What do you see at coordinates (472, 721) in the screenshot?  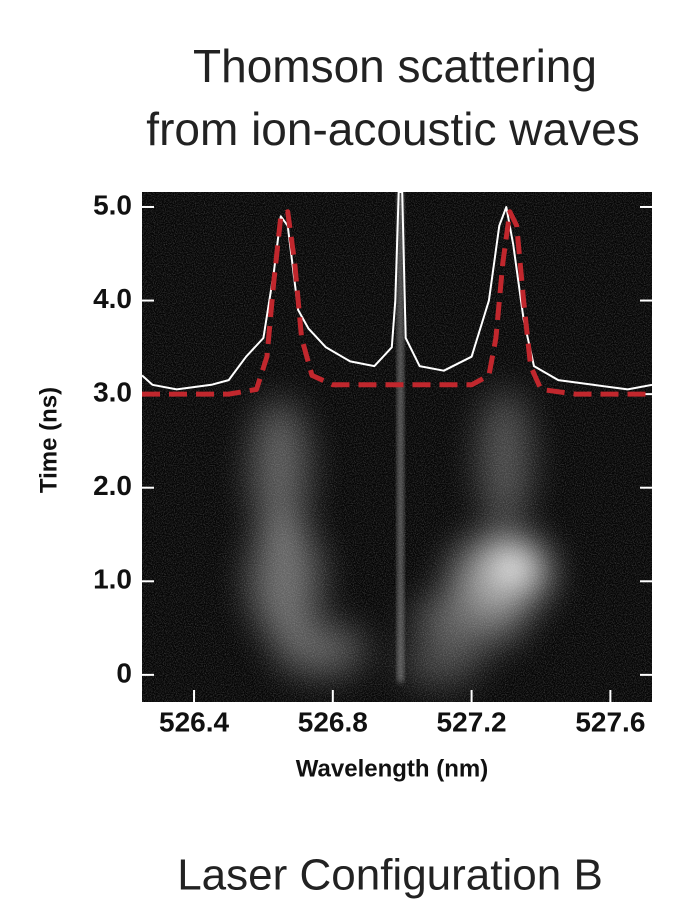 I see `x-tick-label: 527.2` at bounding box center [472, 721].